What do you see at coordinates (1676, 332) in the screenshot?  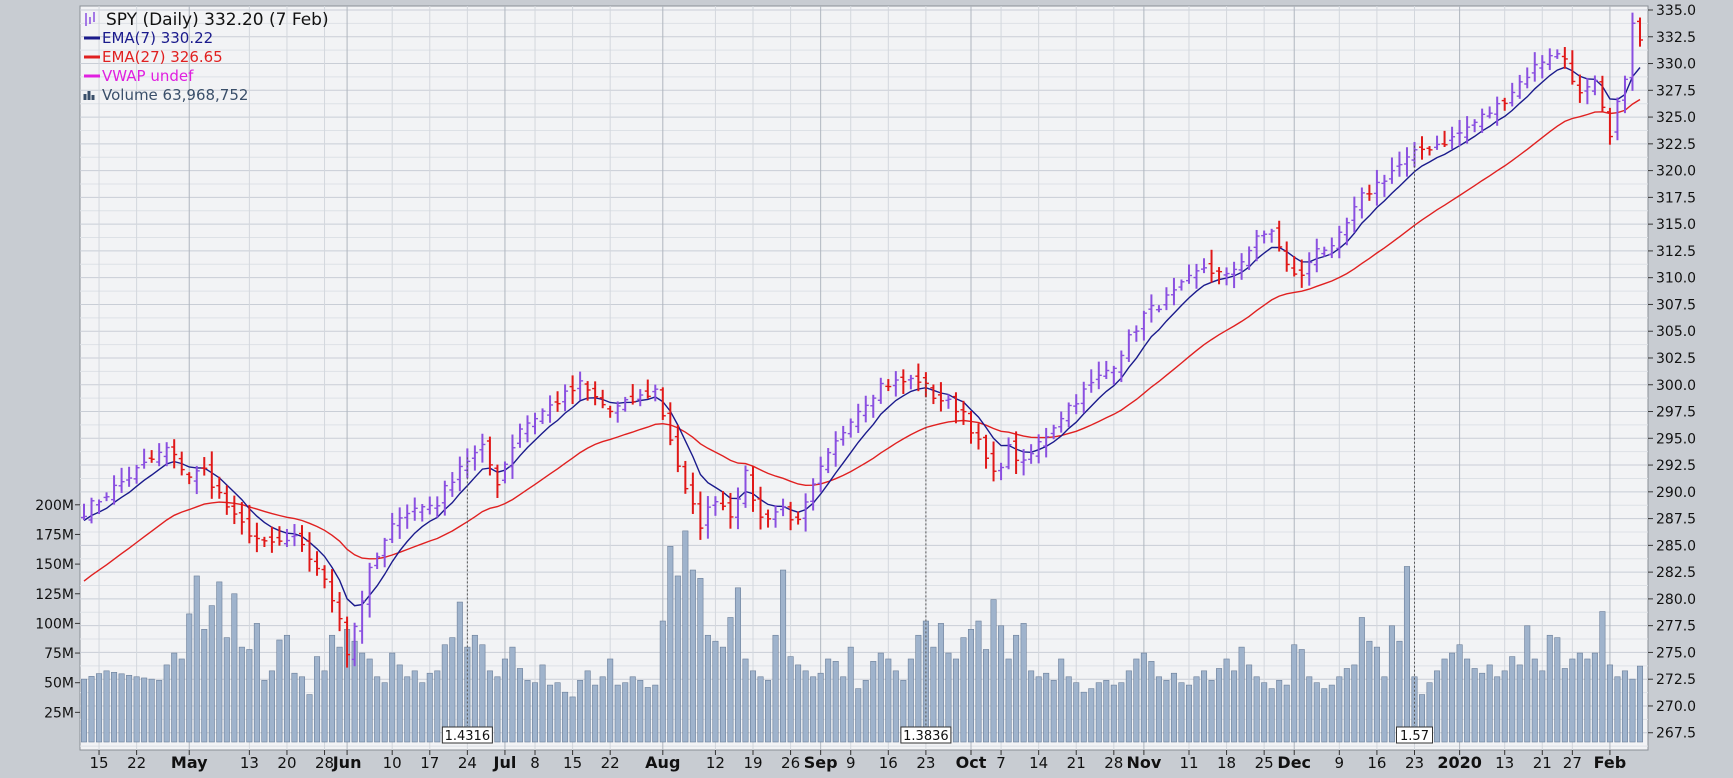 I see `price-tick-label: 305.0` at bounding box center [1676, 332].